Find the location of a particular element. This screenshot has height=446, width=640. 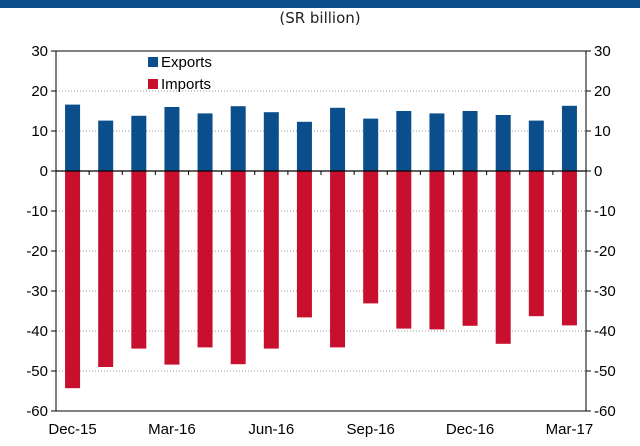

y-tick-label-right: -10 is located at coordinates (605, 211).